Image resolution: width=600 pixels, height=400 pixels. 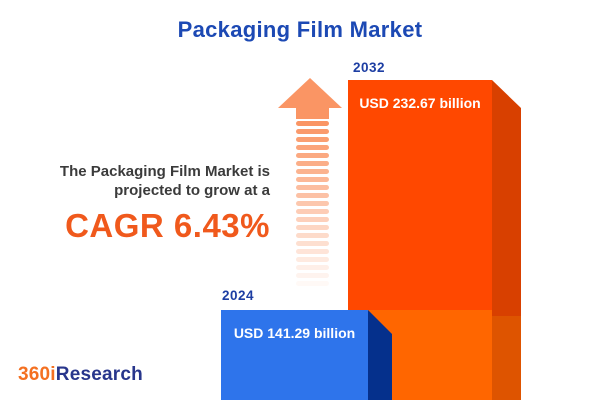 What do you see at coordinates (238, 295) in the screenshot?
I see `category-label-2024: 2024` at bounding box center [238, 295].